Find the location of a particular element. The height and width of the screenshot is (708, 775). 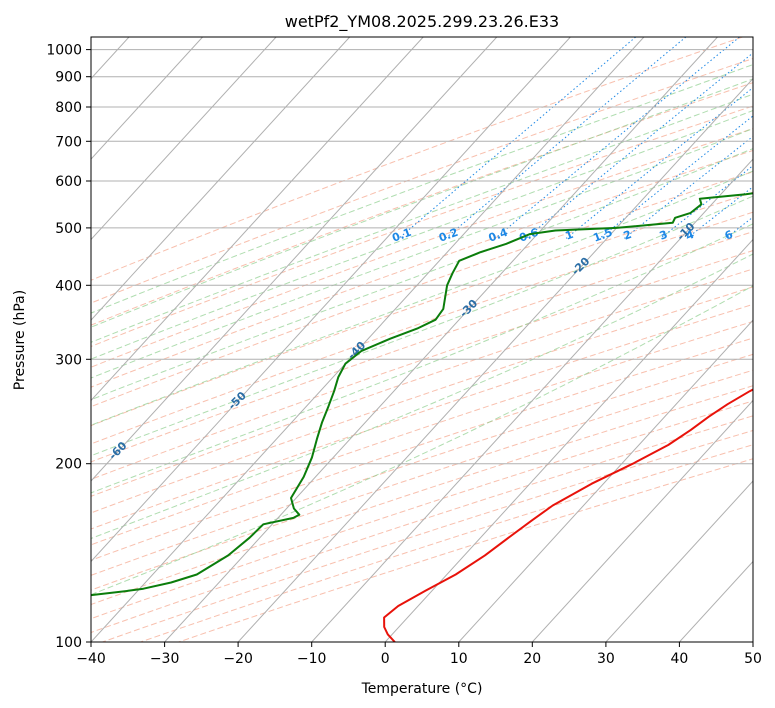

x-tick-label: 30 is located at coordinates (606, 659).